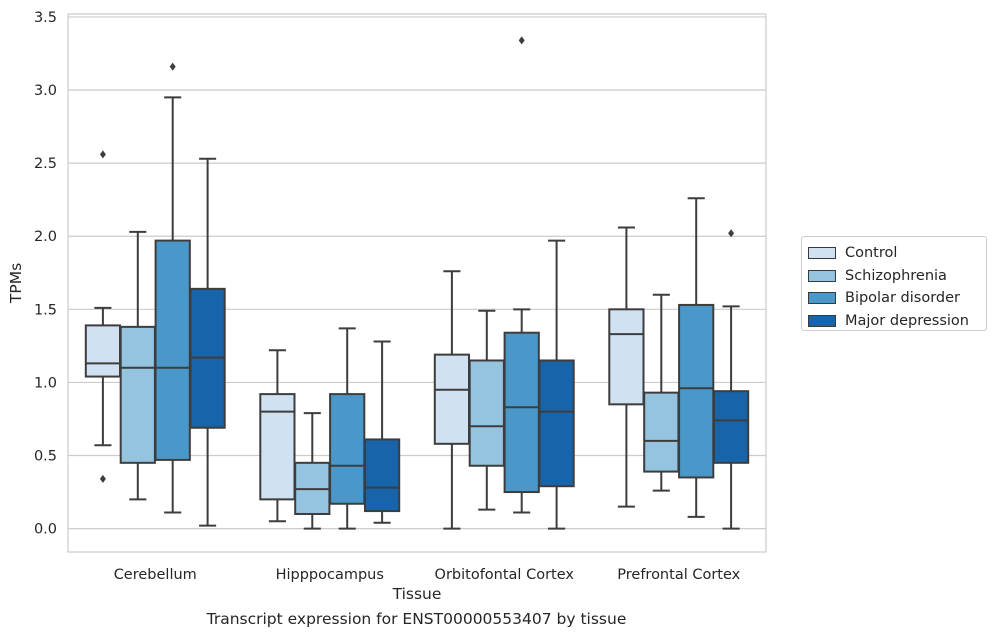 The image size is (997, 639). I want to click on legend-item: Bipolar disorder, so click(897, 298).